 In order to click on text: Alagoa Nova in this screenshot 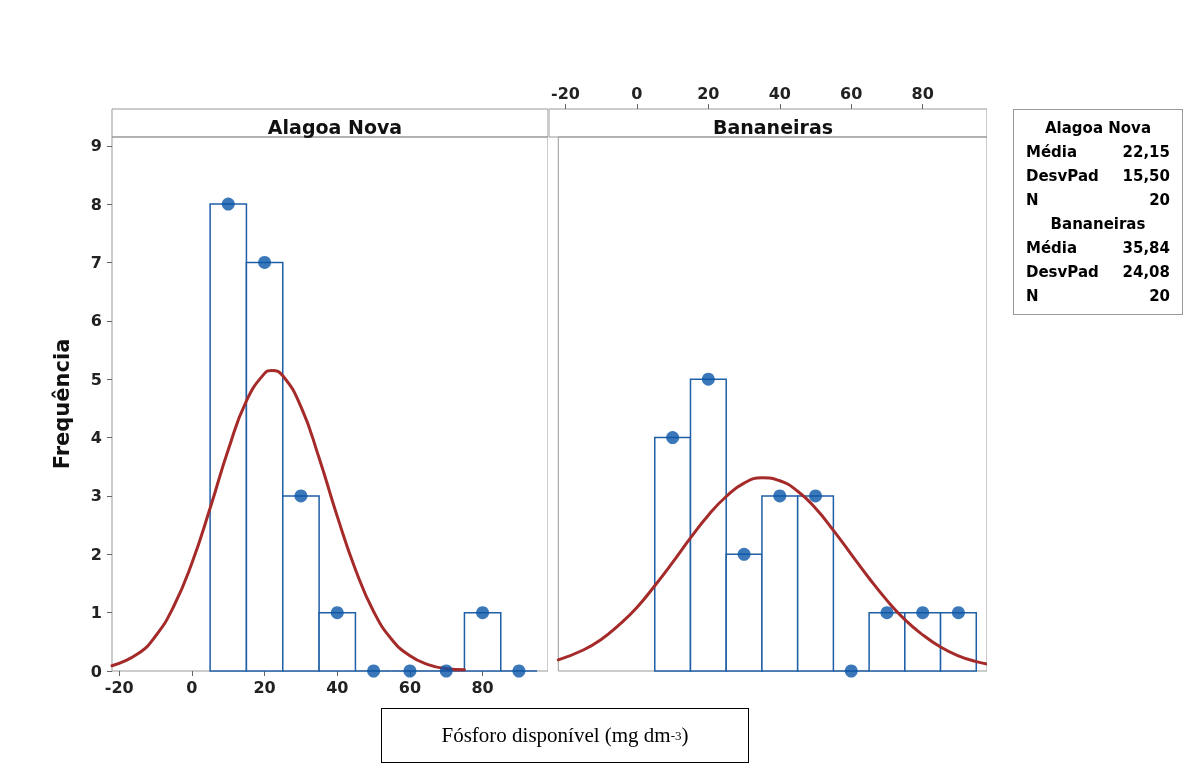, I will do `click(1098, 128)`.